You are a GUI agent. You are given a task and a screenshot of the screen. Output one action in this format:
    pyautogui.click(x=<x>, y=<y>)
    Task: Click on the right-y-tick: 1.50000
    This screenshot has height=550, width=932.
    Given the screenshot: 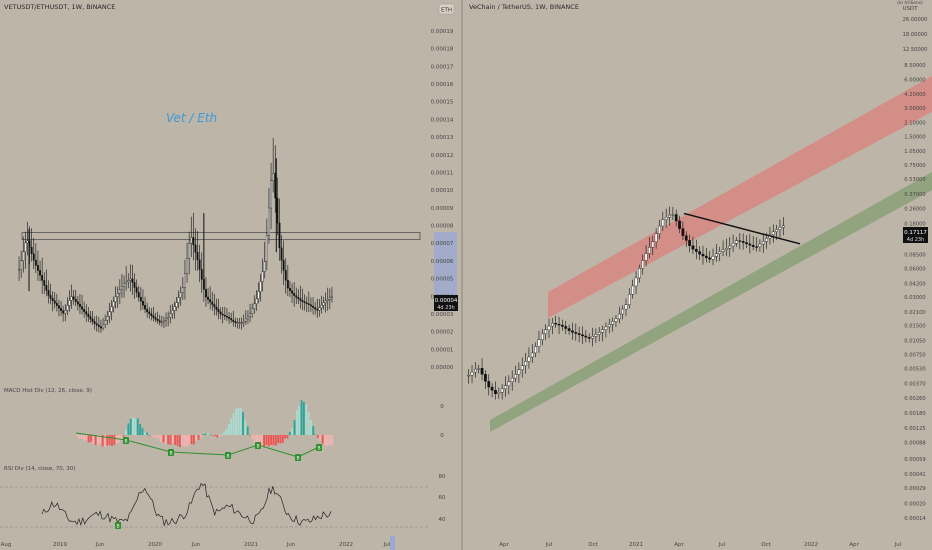 What is the action you would take?
    pyautogui.click(x=914, y=137)
    